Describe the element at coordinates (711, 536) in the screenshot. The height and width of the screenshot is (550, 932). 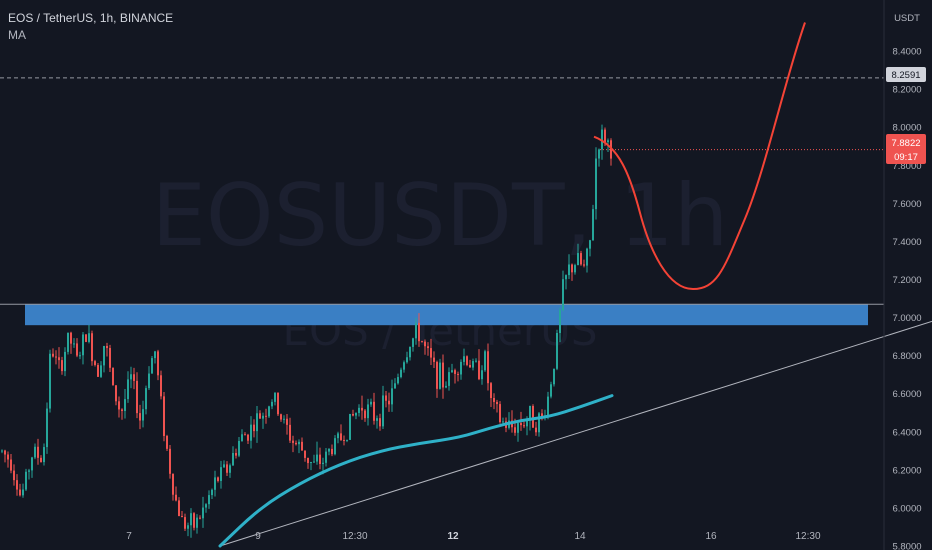
I see `time-tick-label: 16` at that location.